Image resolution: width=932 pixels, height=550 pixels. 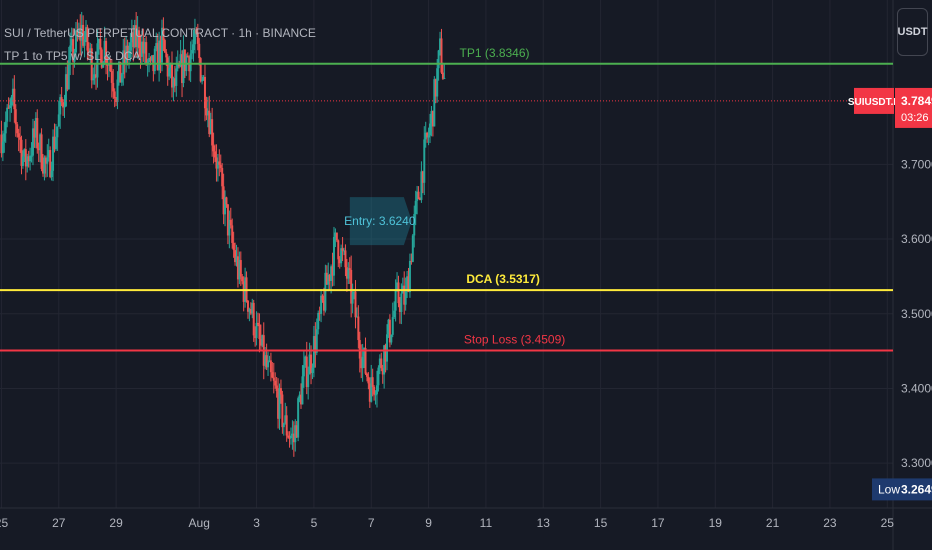 What do you see at coordinates (199, 523) in the screenshot?
I see `x-tick-label: Aug` at bounding box center [199, 523].